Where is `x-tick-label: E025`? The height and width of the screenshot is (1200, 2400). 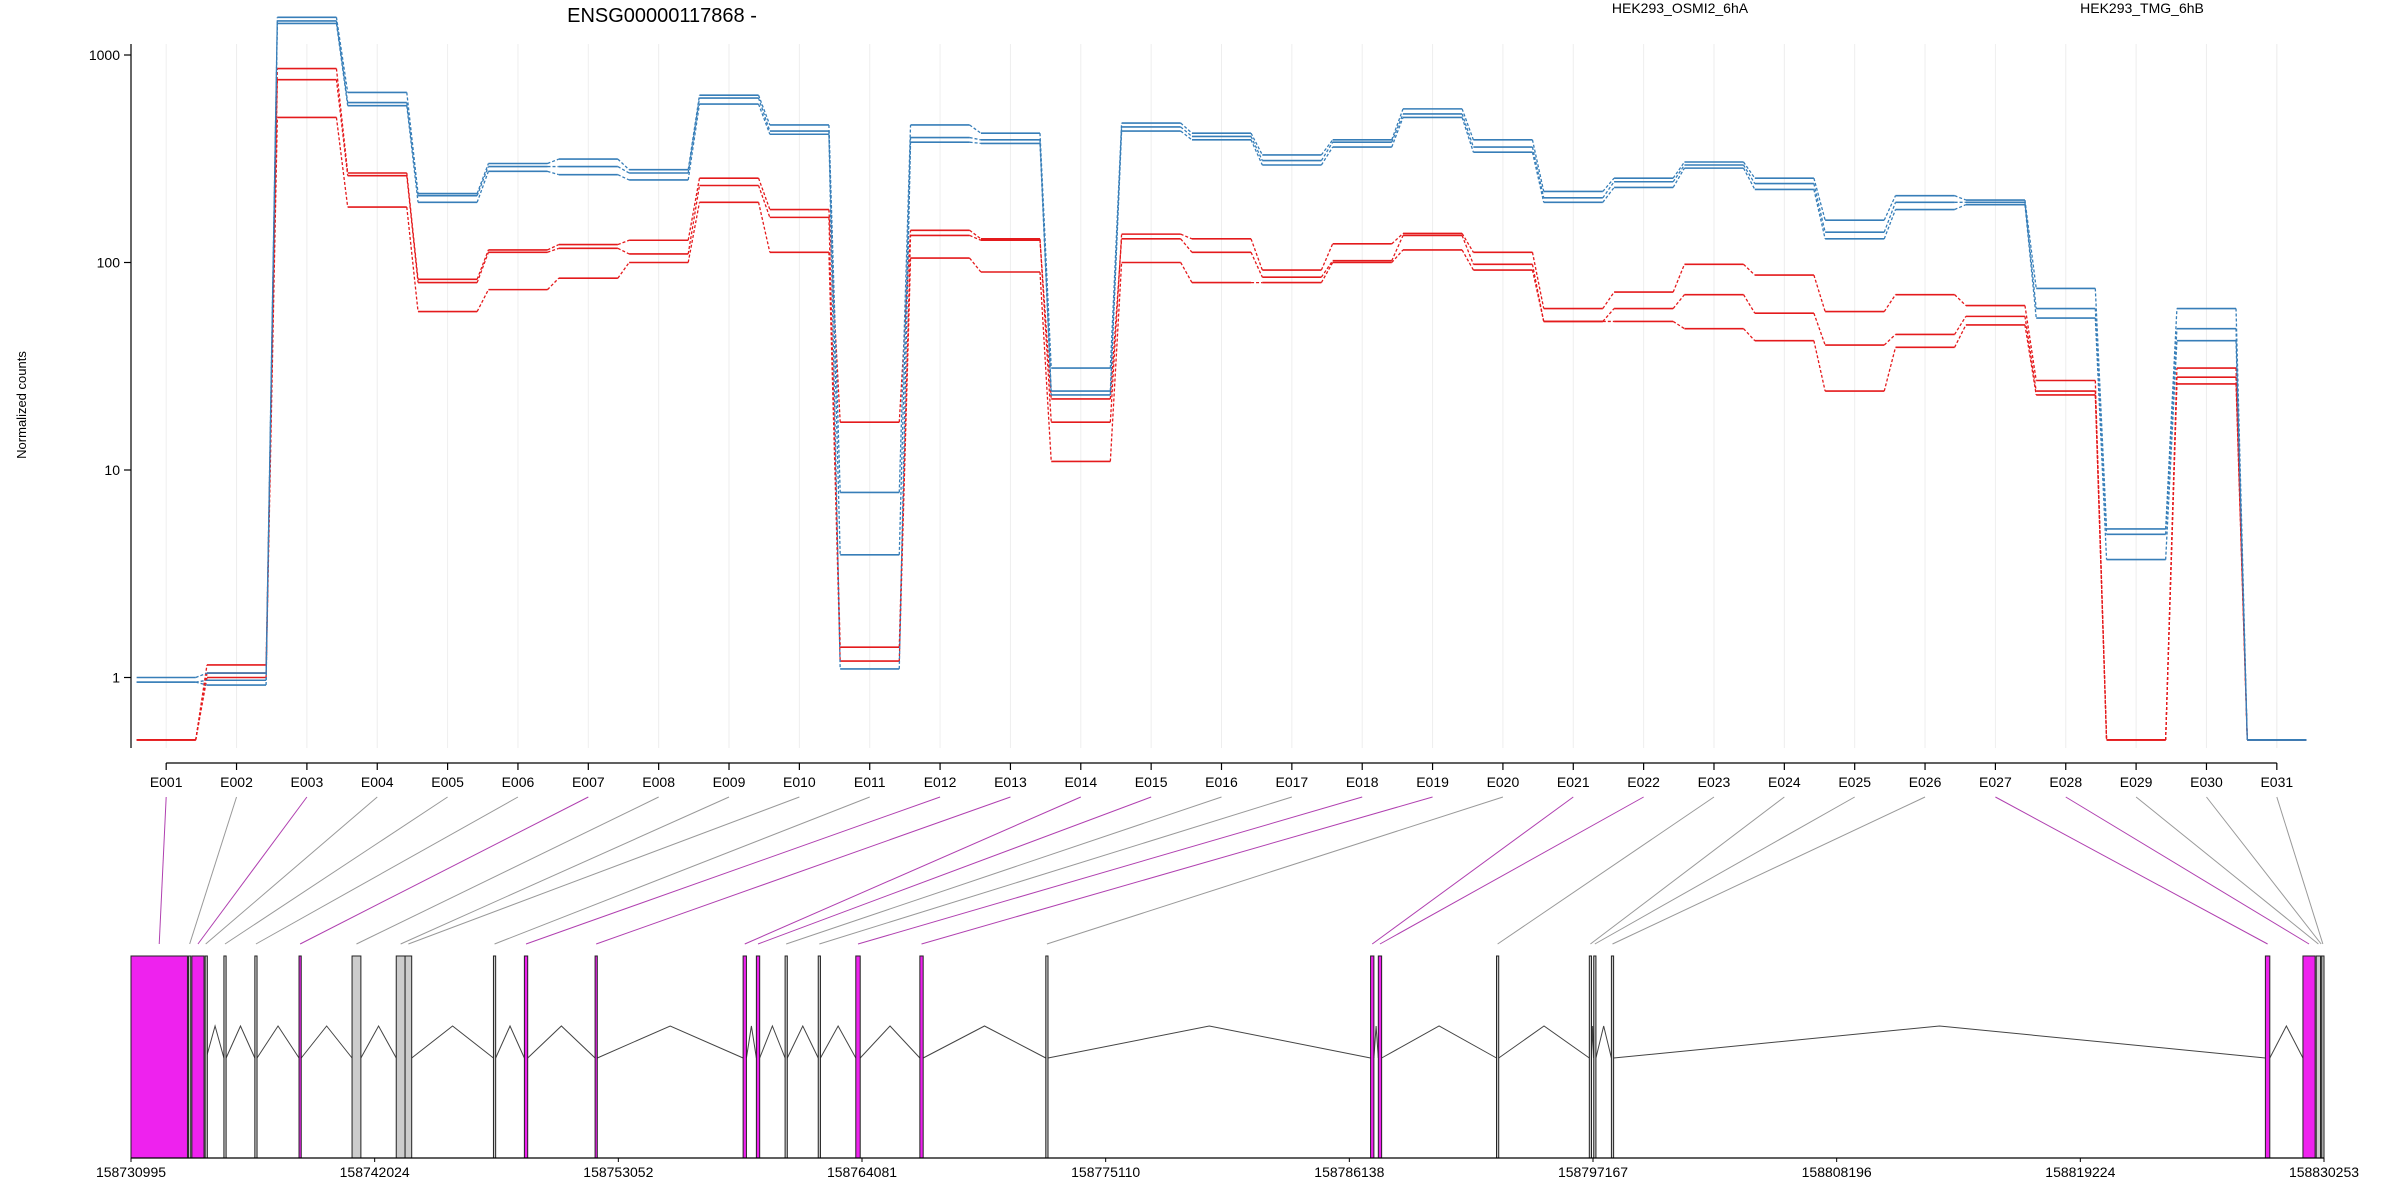
x-tick-label: E025 is located at coordinates (1854, 782).